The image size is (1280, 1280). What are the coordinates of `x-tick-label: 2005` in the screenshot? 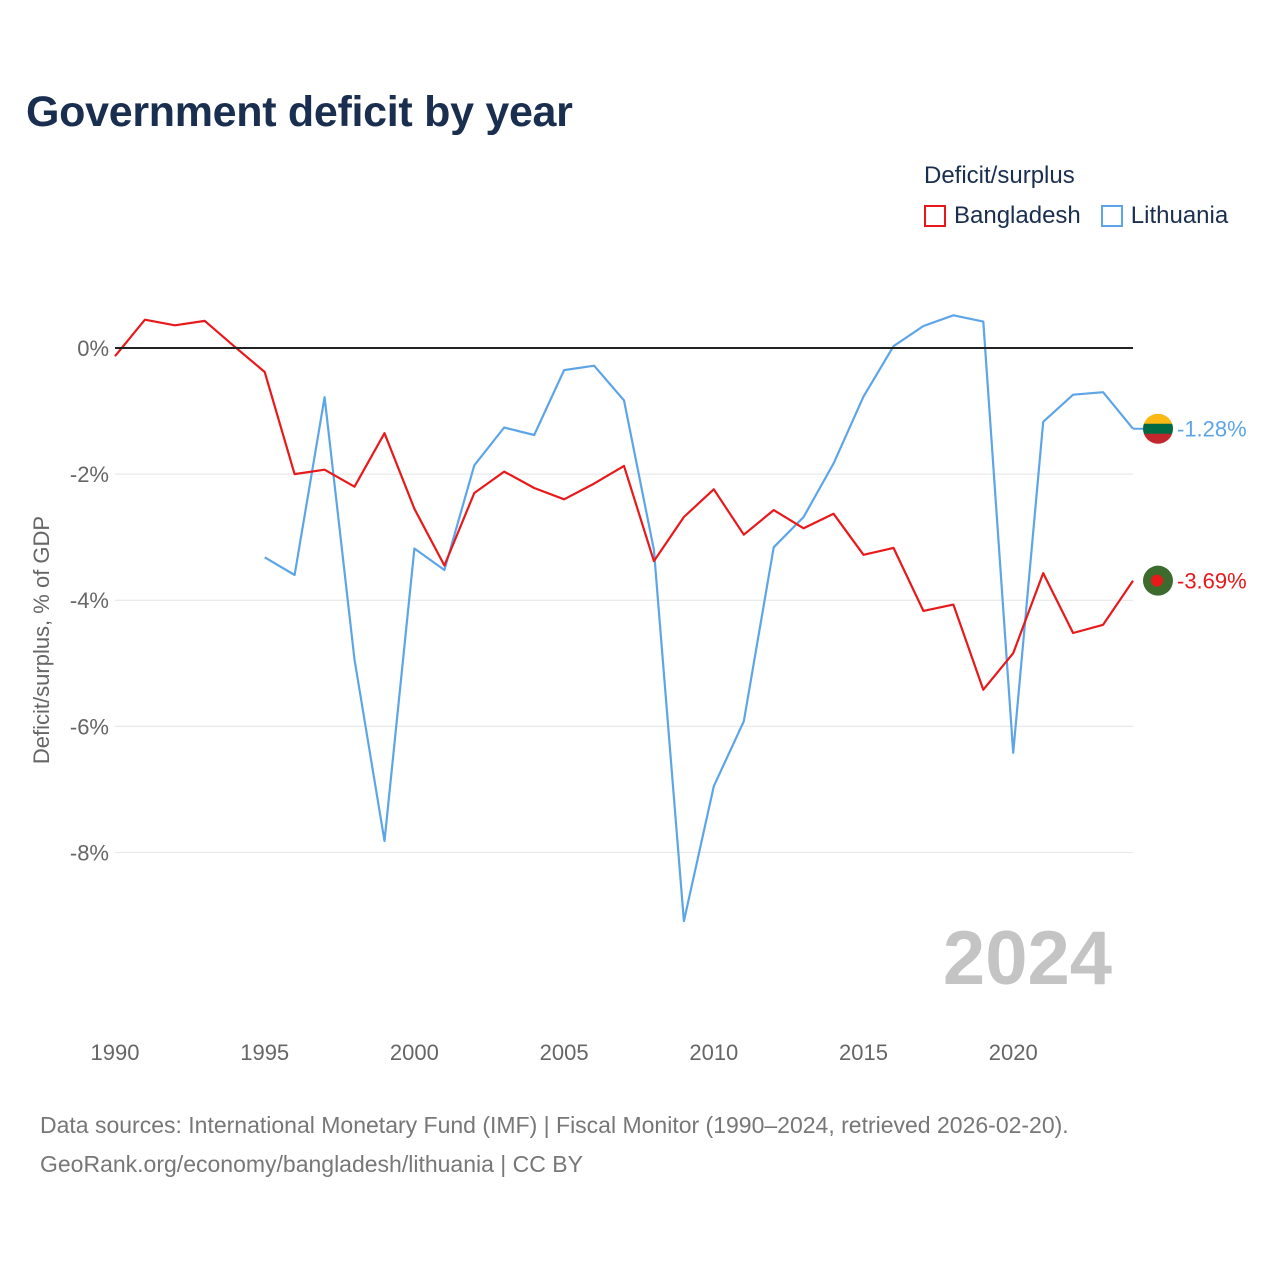 It's located at (564, 1052).